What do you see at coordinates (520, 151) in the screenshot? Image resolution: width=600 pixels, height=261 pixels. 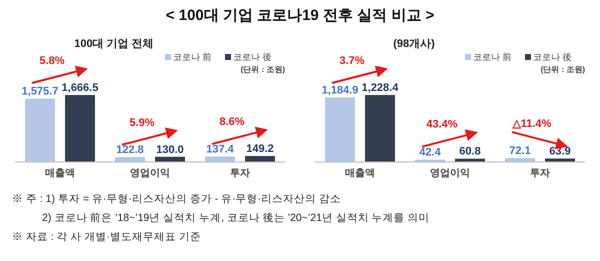 I see `data-label: 72.1` at bounding box center [520, 151].